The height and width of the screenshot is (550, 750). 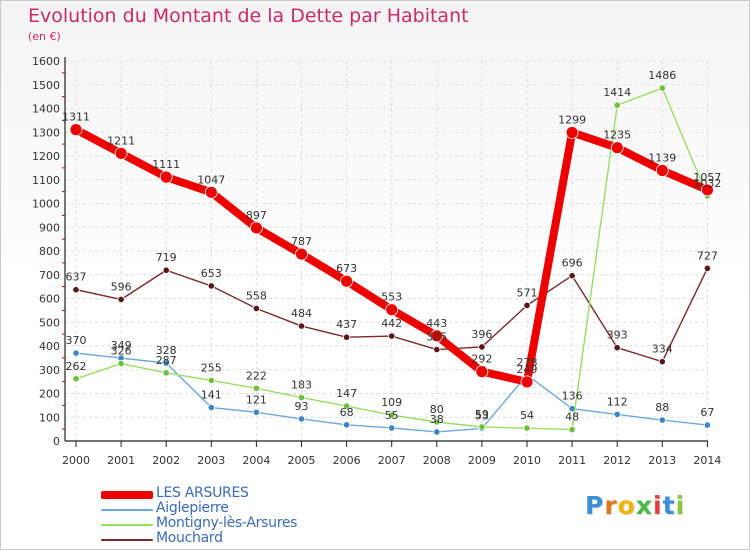 I want to click on y-tick-label: 0, so click(x=56, y=441).